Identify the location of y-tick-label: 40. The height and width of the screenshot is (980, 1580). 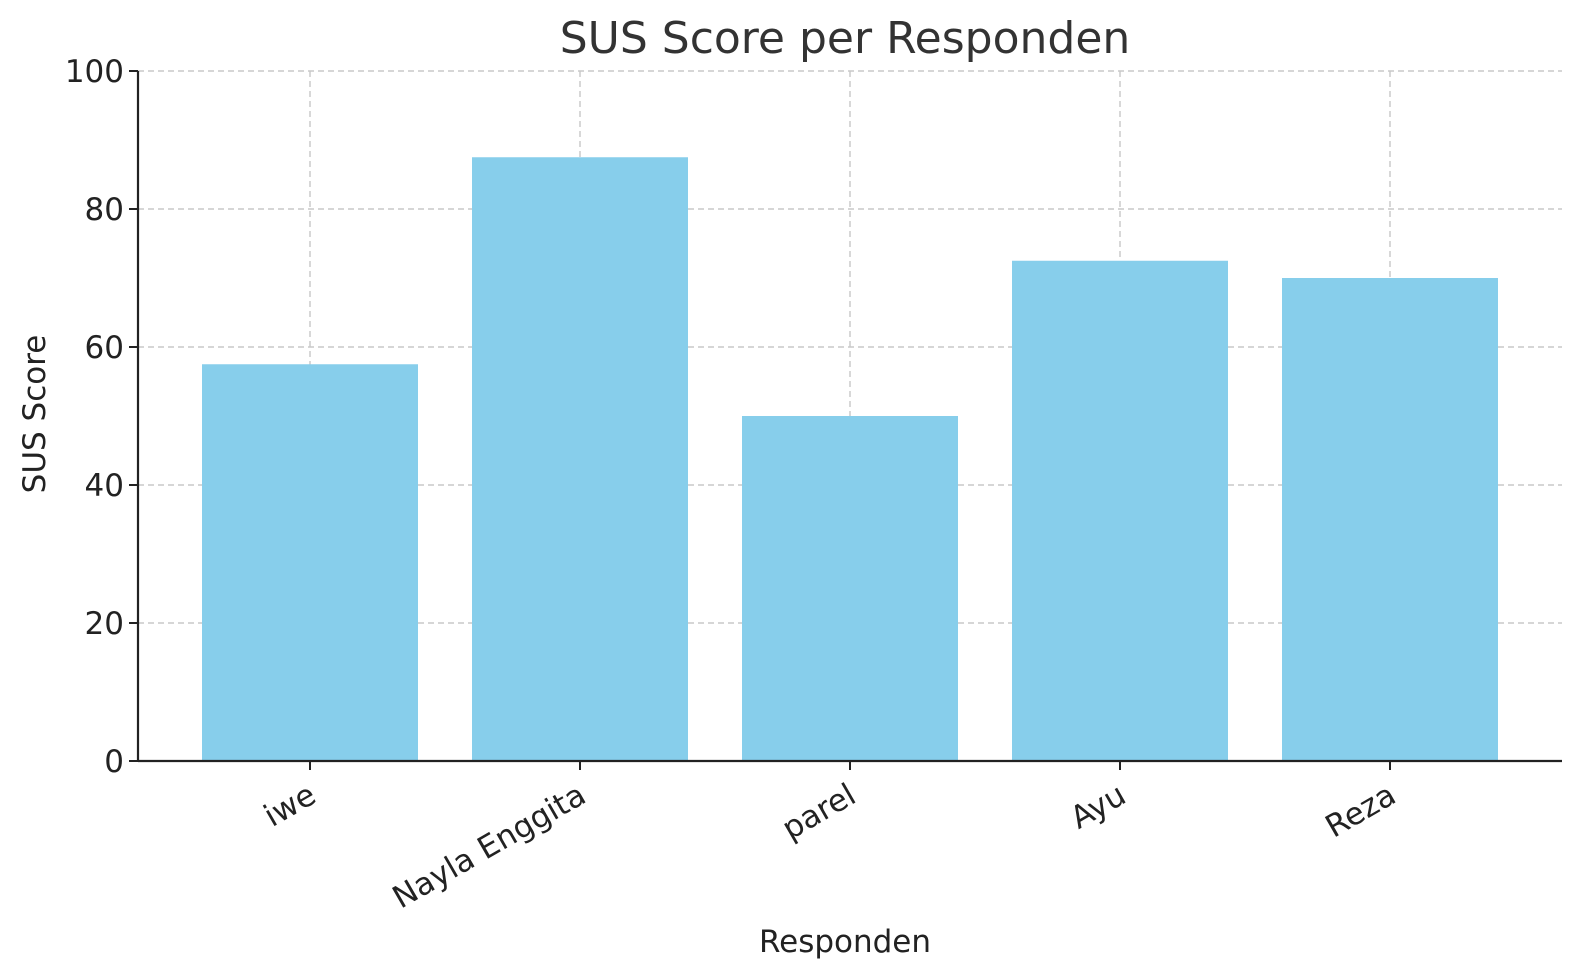
(104, 486).